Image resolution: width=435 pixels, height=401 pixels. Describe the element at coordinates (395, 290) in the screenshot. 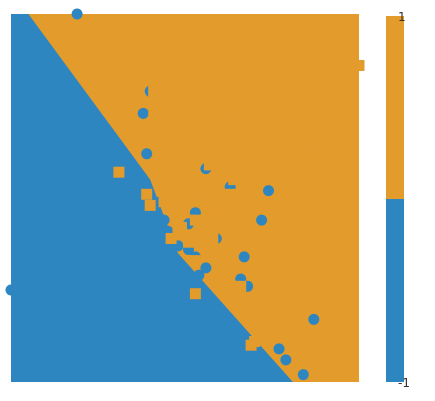

I see `colorbar-lower` at that location.